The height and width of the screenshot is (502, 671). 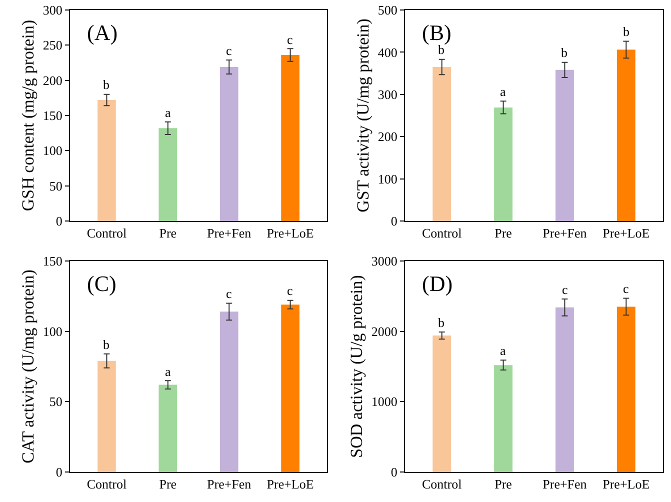 I want to click on text: (B), so click(x=437, y=32).